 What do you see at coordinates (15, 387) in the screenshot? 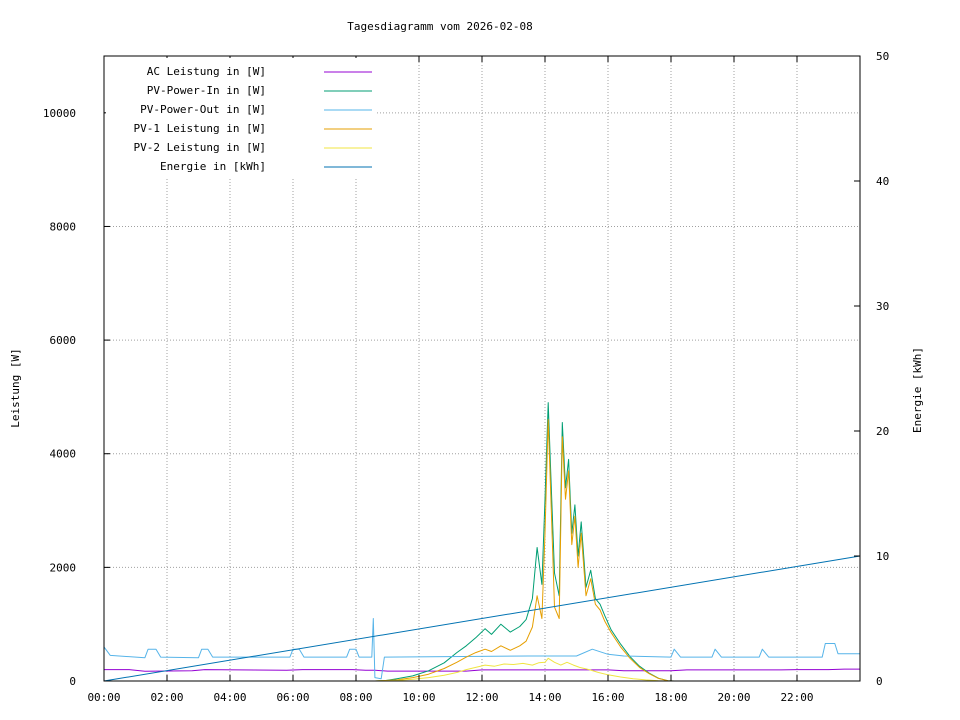
I see `y-axis-label: Leistung [W]` at bounding box center [15, 387].